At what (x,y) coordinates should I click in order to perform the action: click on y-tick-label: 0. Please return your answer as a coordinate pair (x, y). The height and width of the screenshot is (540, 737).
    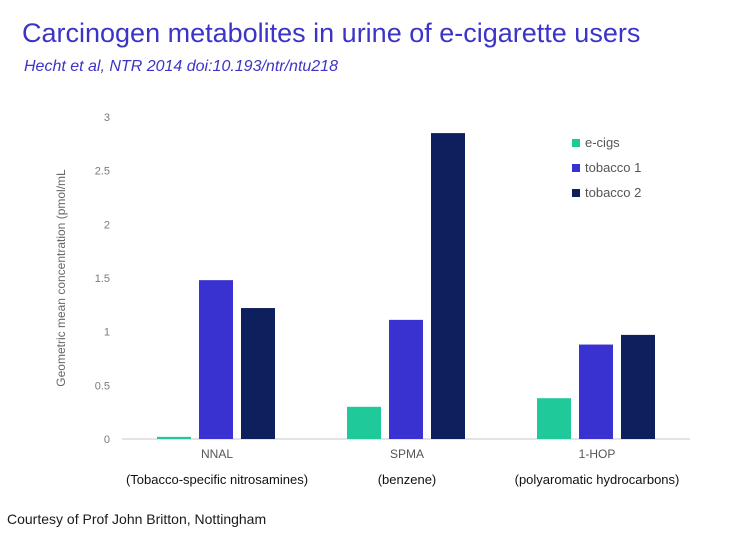
    Looking at the image, I should click on (107, 440).